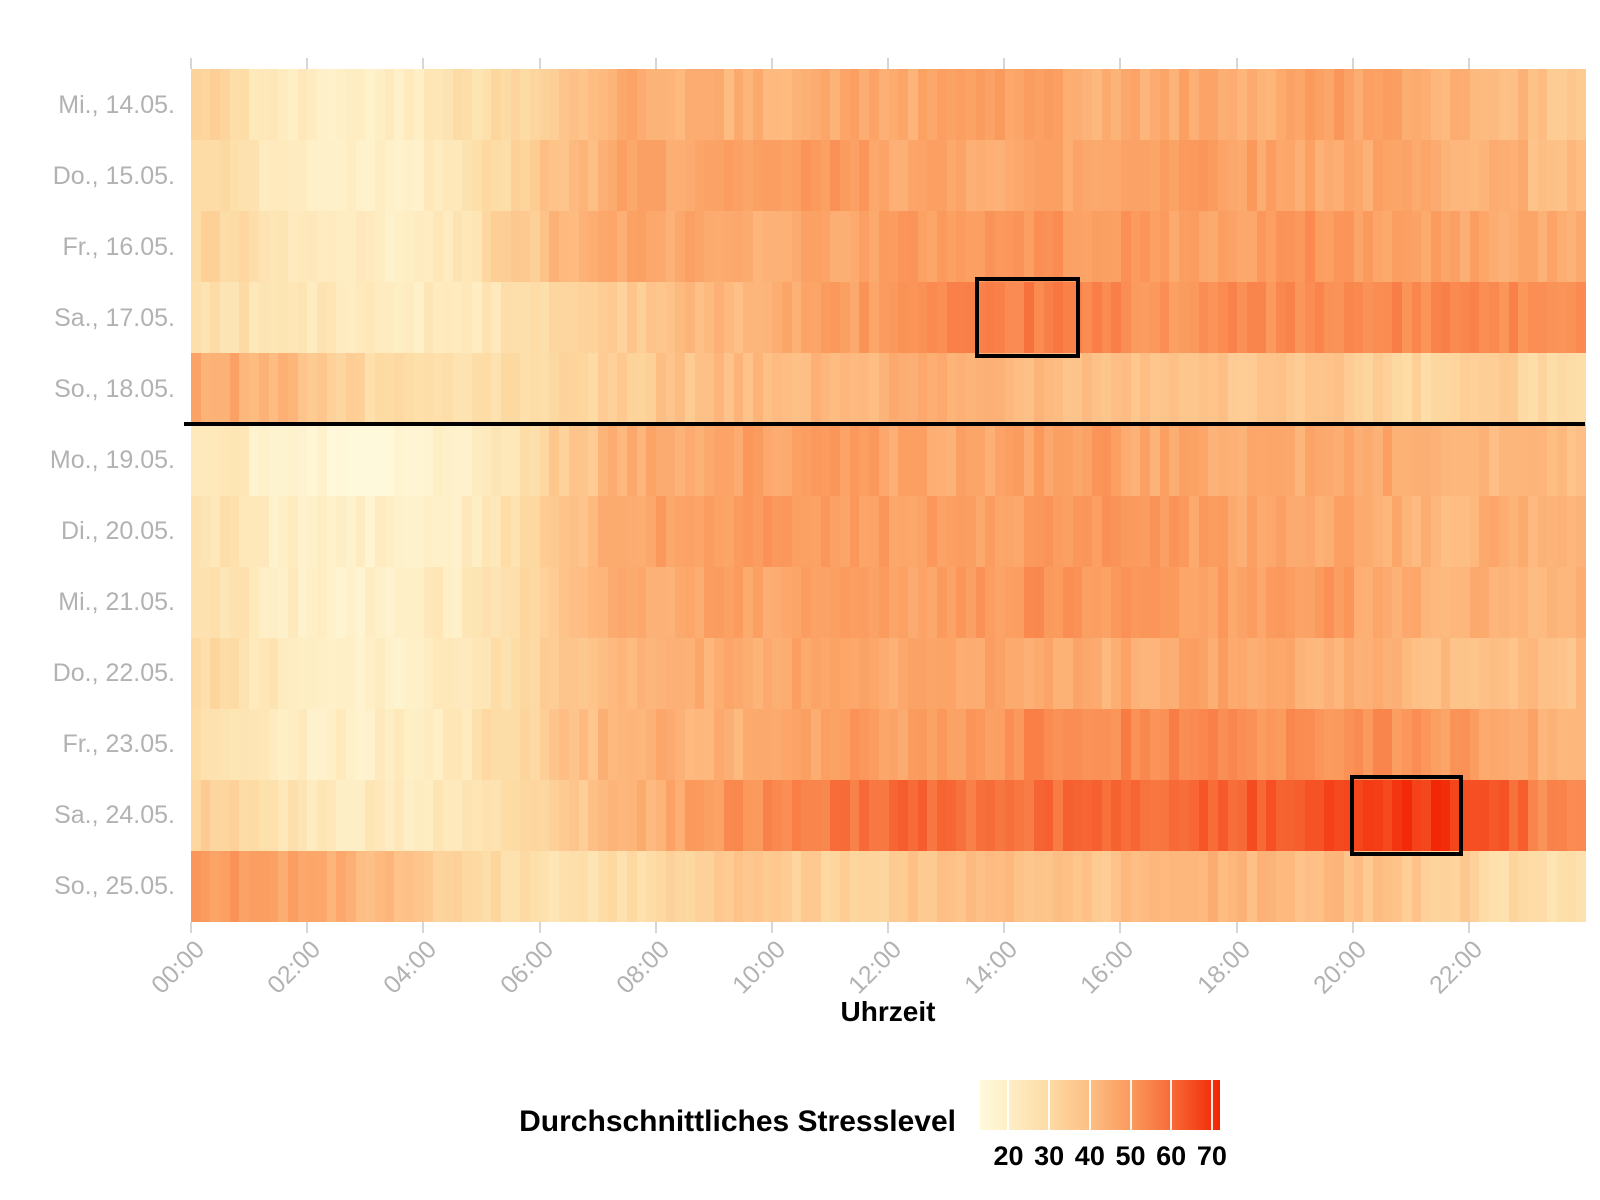 The height and width of the screenshot is (1200, 1600). What do you see at coordinates (1236, 63) in the screenshot?
I see `x-axis-tick-top` at bounding box center [1236, 63].